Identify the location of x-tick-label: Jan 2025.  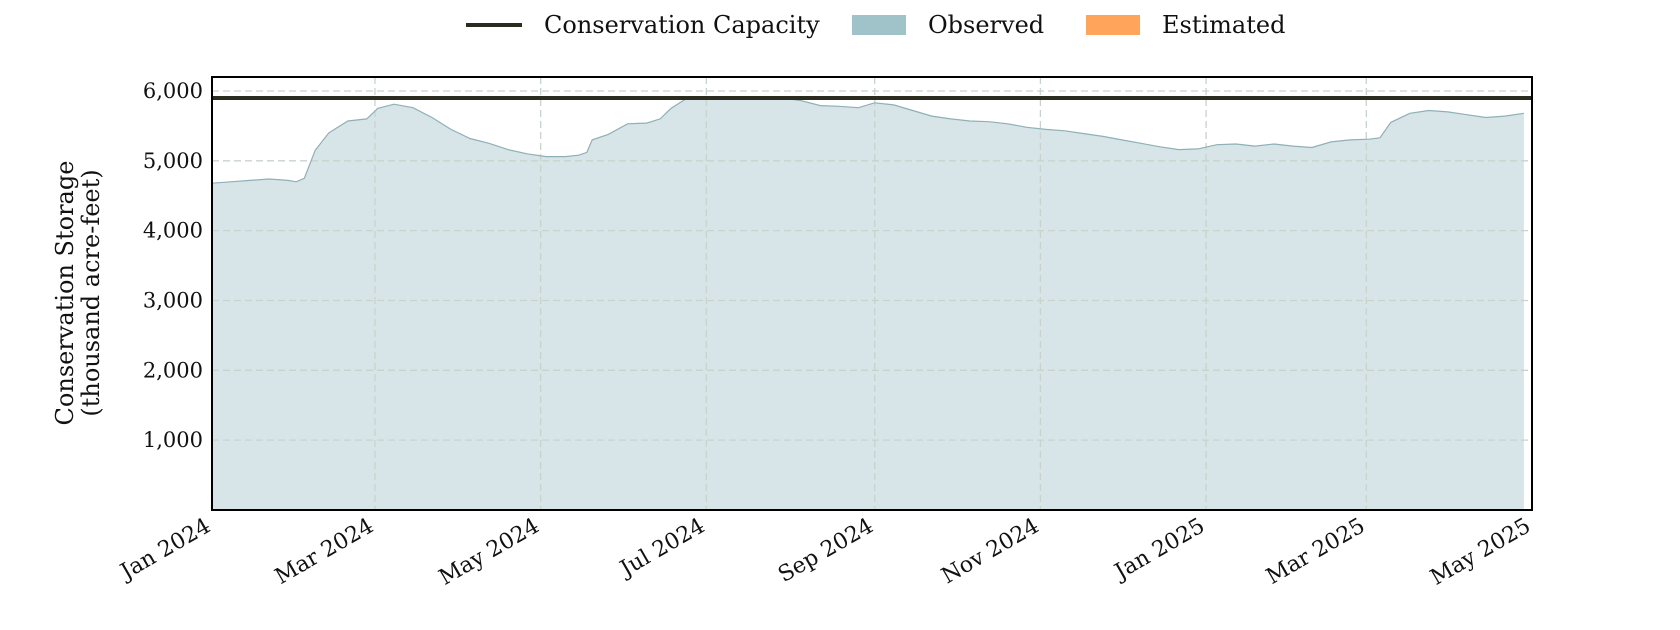
(1159, 550).